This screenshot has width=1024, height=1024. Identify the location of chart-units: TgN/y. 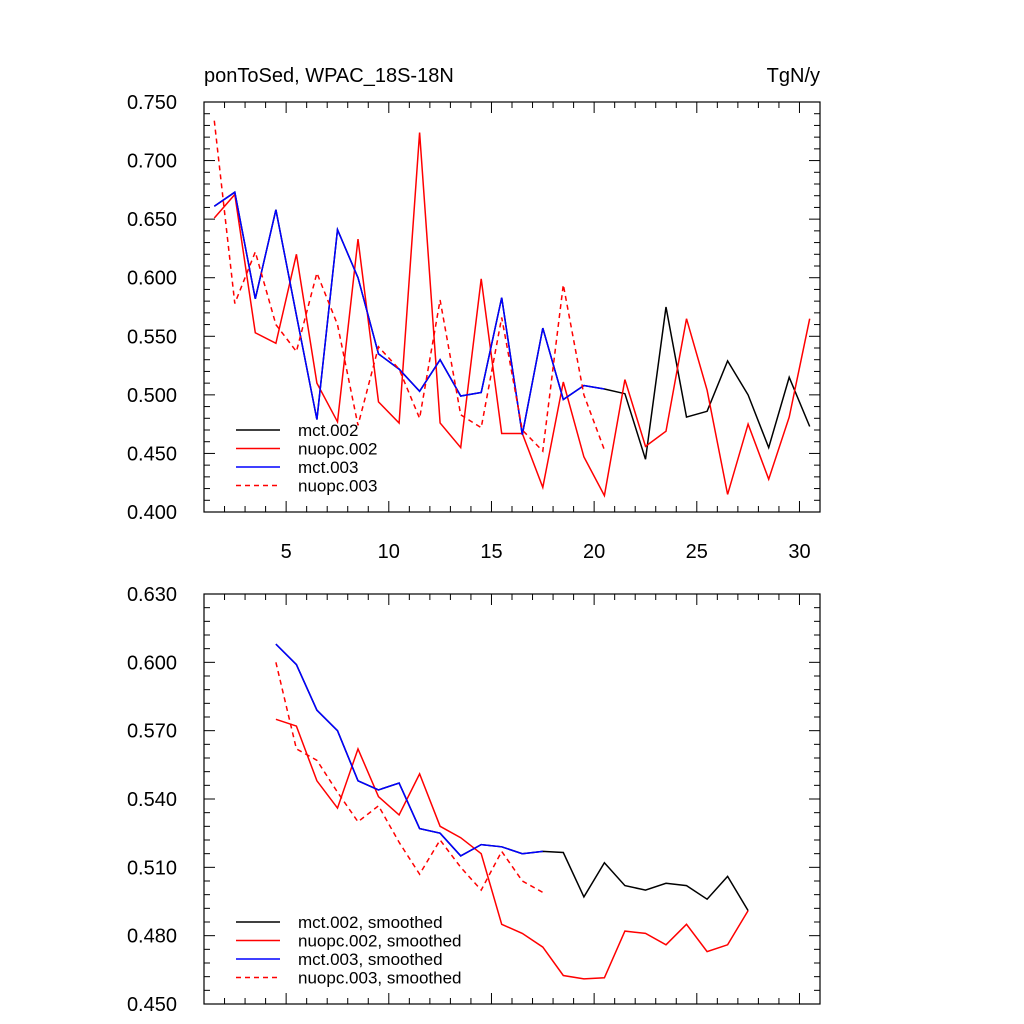
(793, 76).